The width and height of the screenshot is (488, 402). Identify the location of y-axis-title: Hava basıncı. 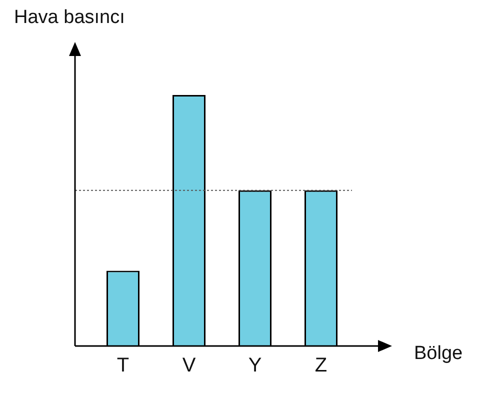
(69, 18).